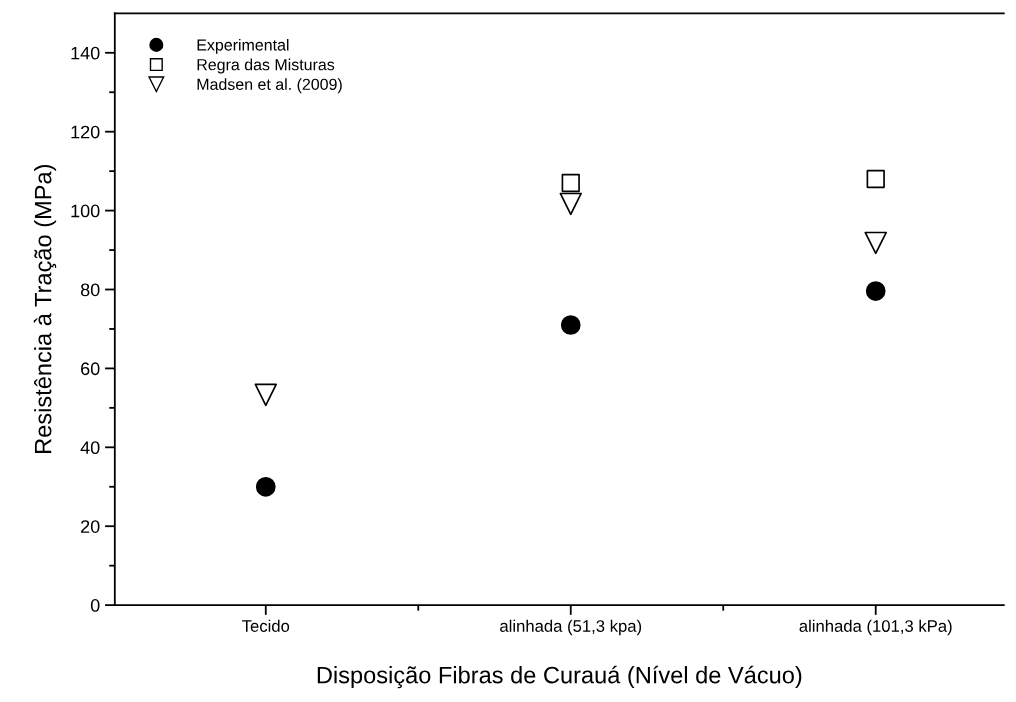 The image size is (1016, 702). Describe the element at coordinates (571, 627) in the screenshot. I see `x-tick-label: alinhada (51,3 kpa)` at that location.